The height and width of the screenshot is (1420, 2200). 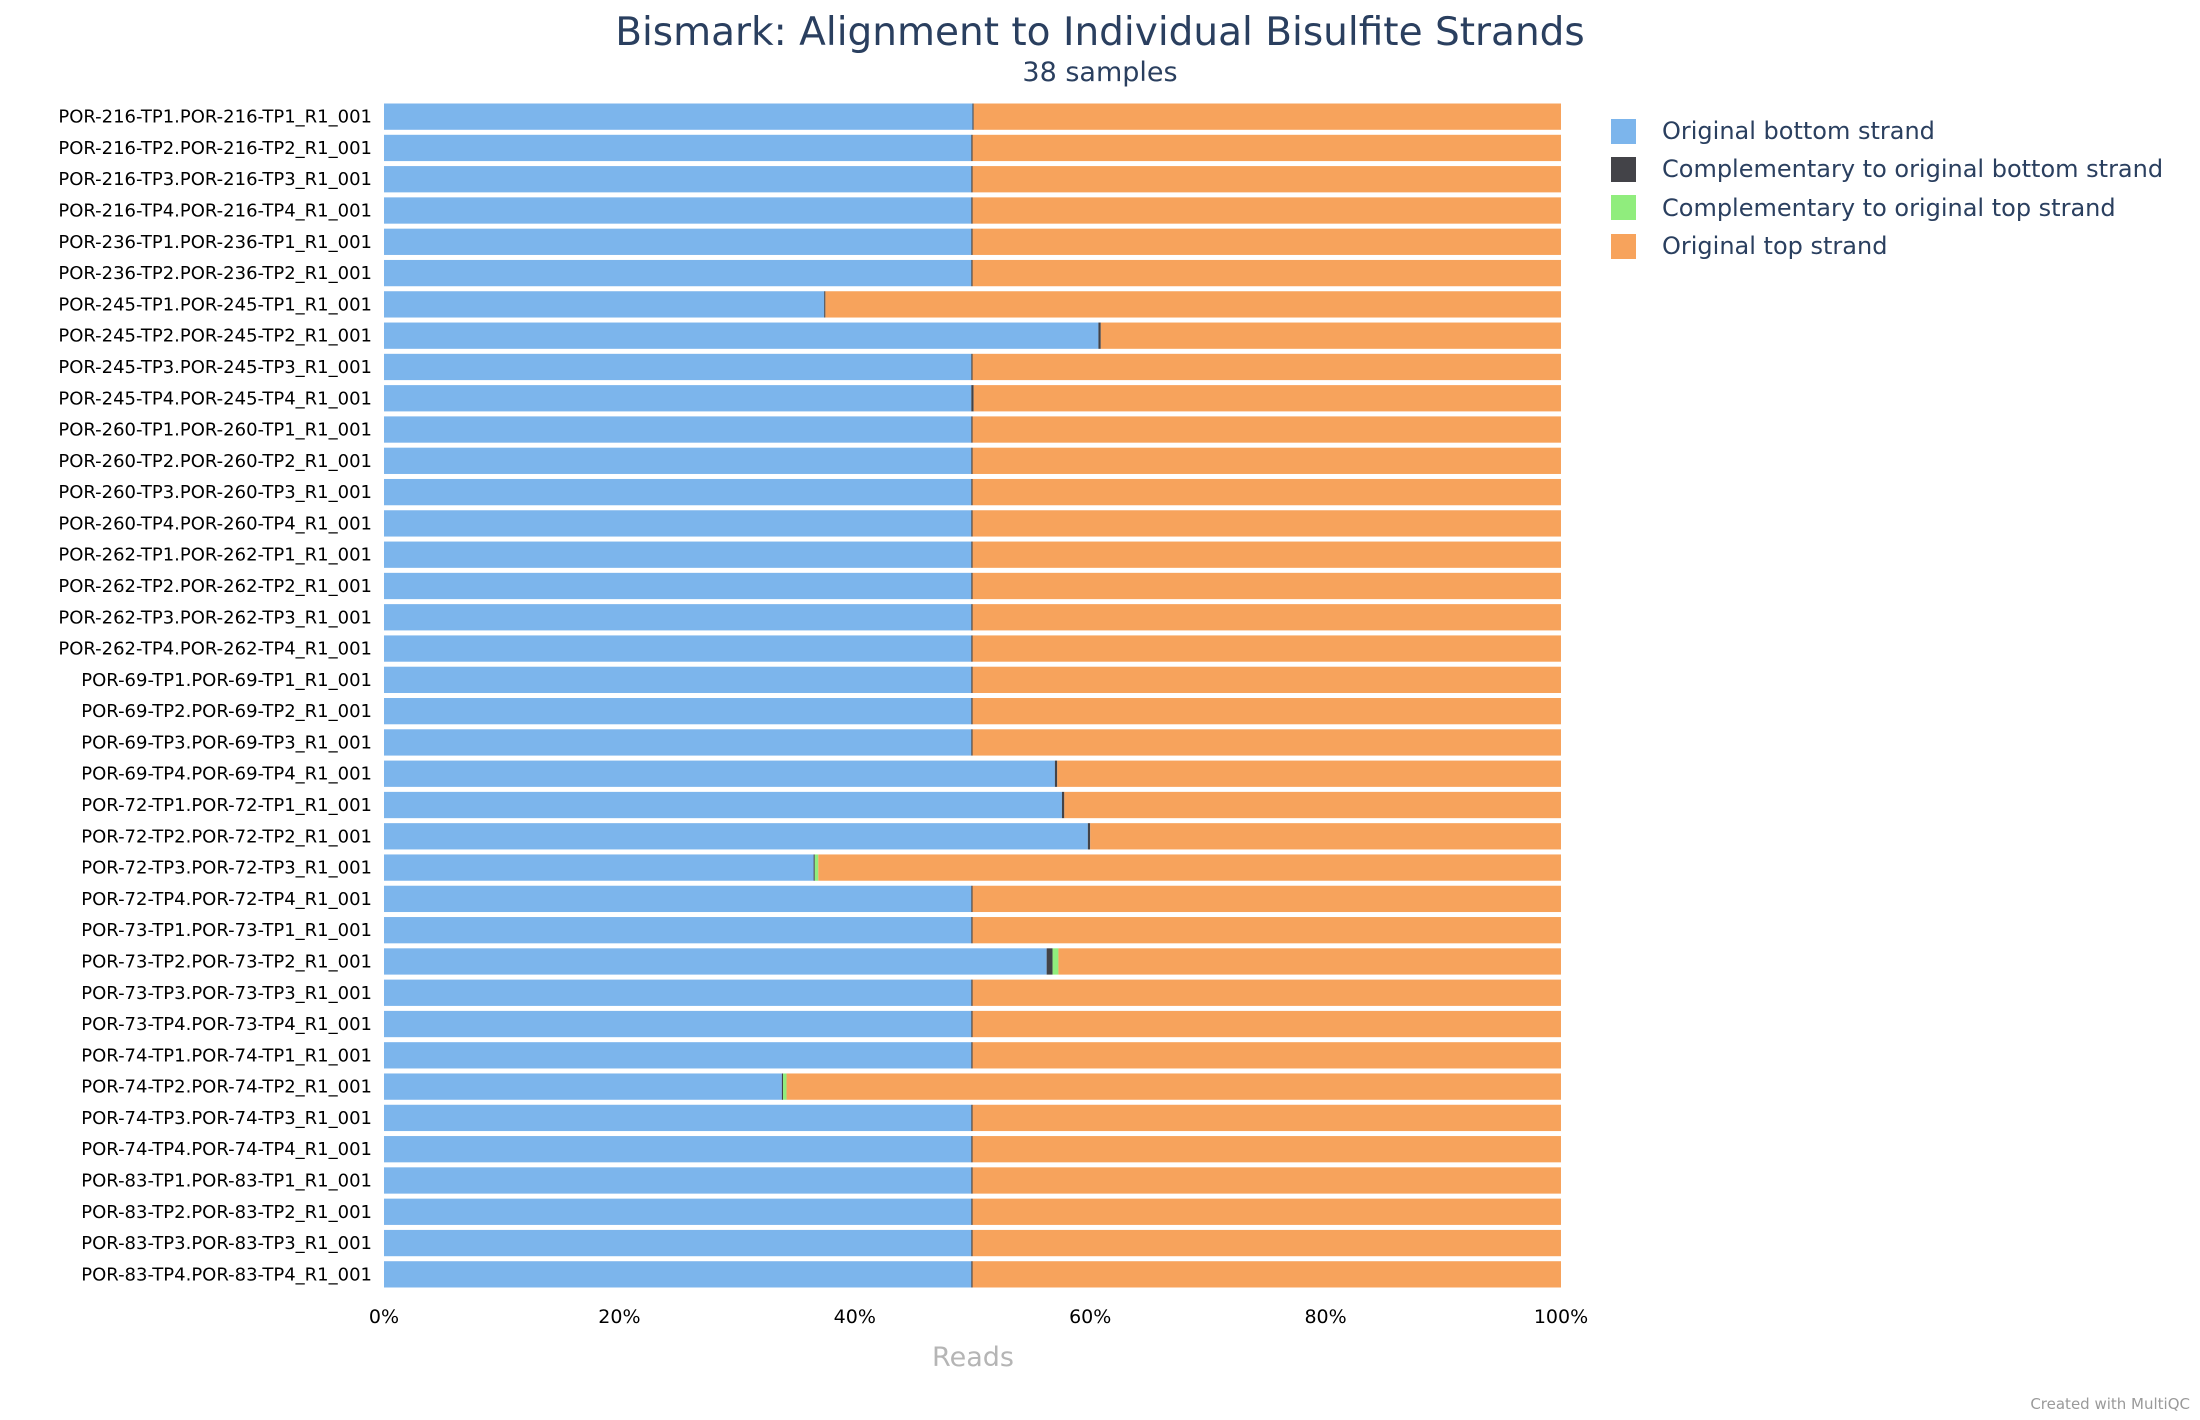 What do you see at coordinates (1887, 131) in the screenshot?
I see `legend-item-original-bottom-strand: Original bottom strand` at bounding box center [1887, 131].